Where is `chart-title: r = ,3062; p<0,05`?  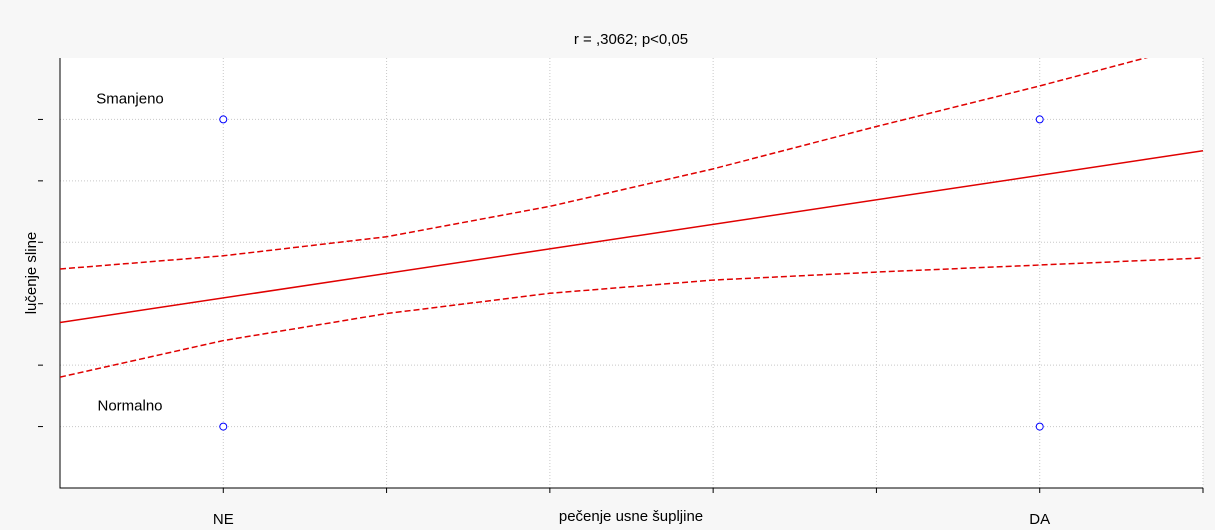 chart-title: r = ,3062; p<0,05 is located at coordinates (631, 39).